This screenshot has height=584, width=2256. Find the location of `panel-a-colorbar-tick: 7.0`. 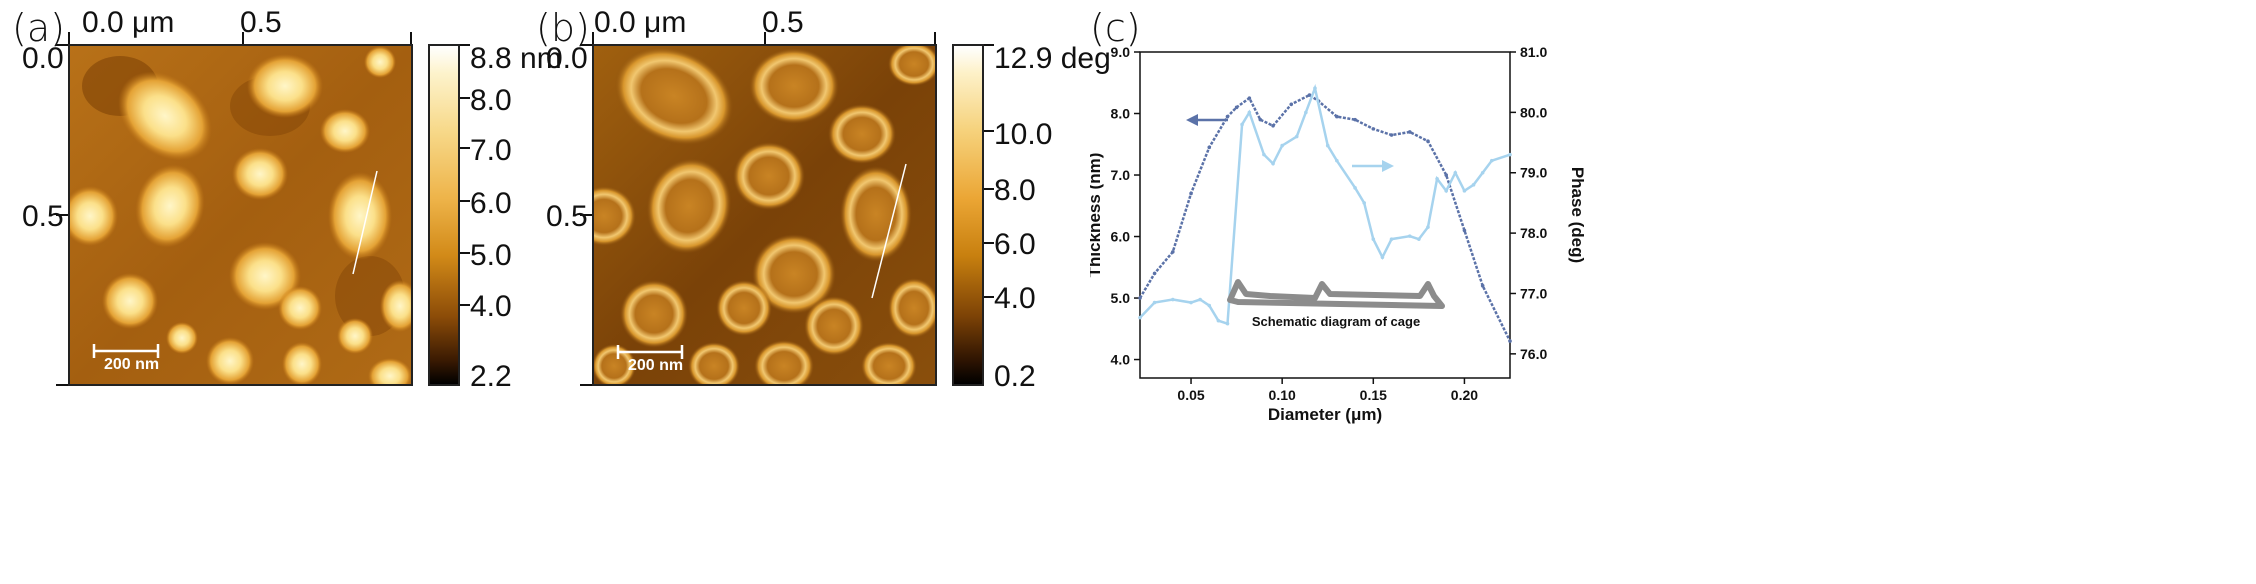

panel-a-colorbar-tick: 7.0 is located at coordinates (491, 150).